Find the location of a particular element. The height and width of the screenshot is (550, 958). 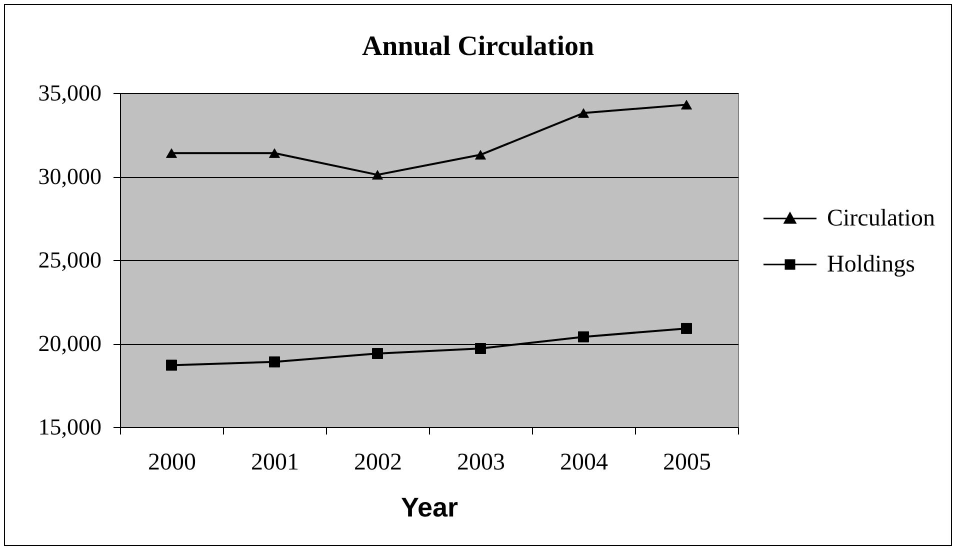

x-tick-label: 2001 is located at coordinates (275, 463).